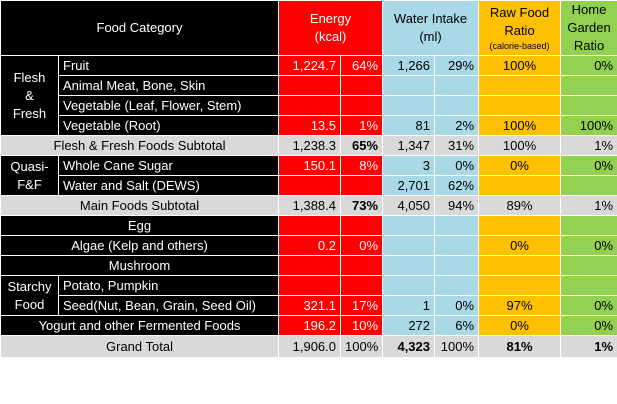  What do you see at coordinates (168, 105) in the screenshot?
I see `row-label: Vegetable (Leaf, Flower, Stem)` at bounding box center [168, 105].